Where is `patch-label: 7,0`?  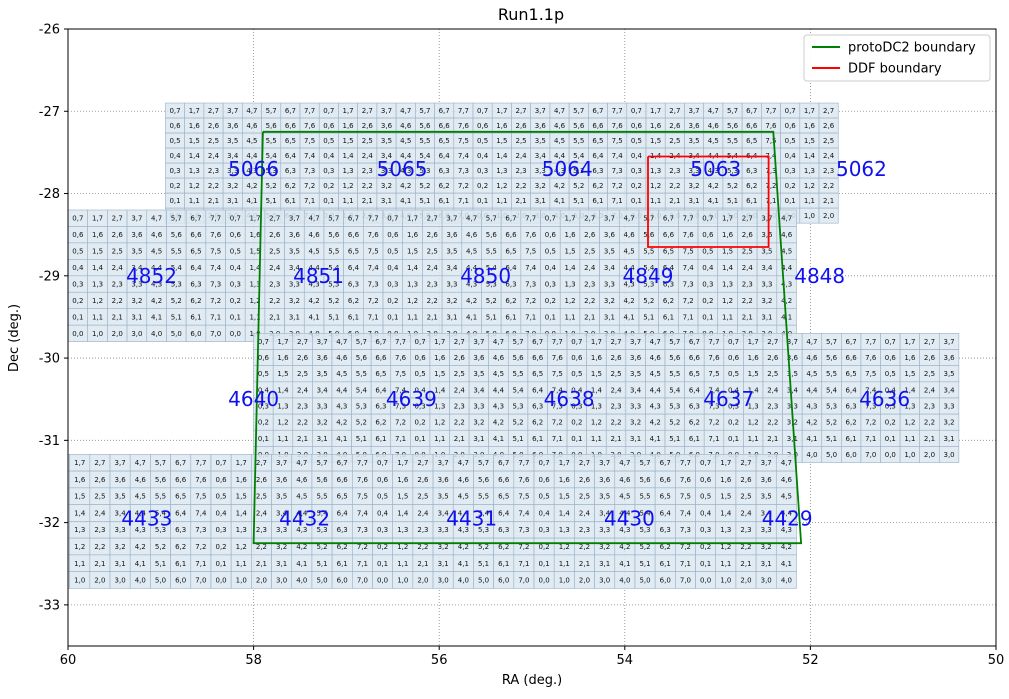
patch-label: 7,0 is located at coordinates (200, 581).